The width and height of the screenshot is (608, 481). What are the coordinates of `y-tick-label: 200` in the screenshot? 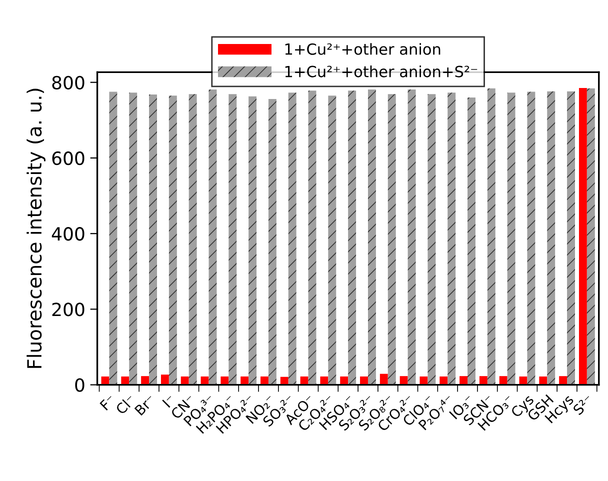 It's located at (68, 309).